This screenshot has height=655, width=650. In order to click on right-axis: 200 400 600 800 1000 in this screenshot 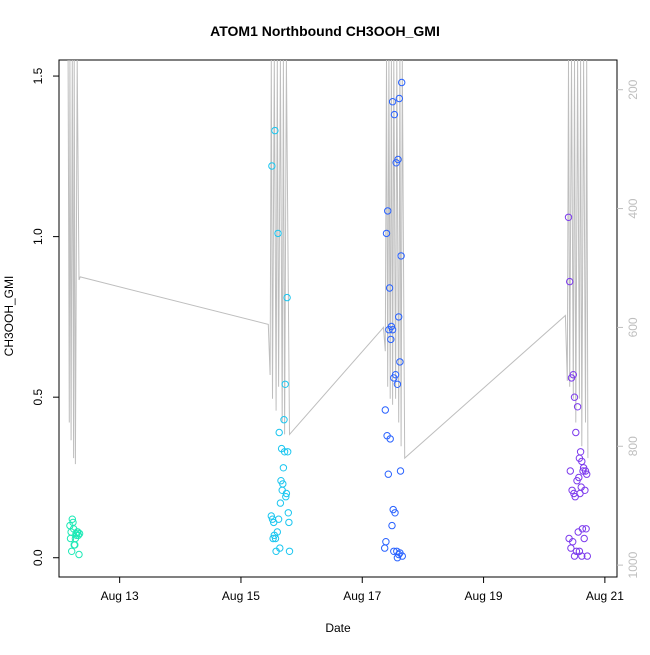, I will do `click(628, 328)`.